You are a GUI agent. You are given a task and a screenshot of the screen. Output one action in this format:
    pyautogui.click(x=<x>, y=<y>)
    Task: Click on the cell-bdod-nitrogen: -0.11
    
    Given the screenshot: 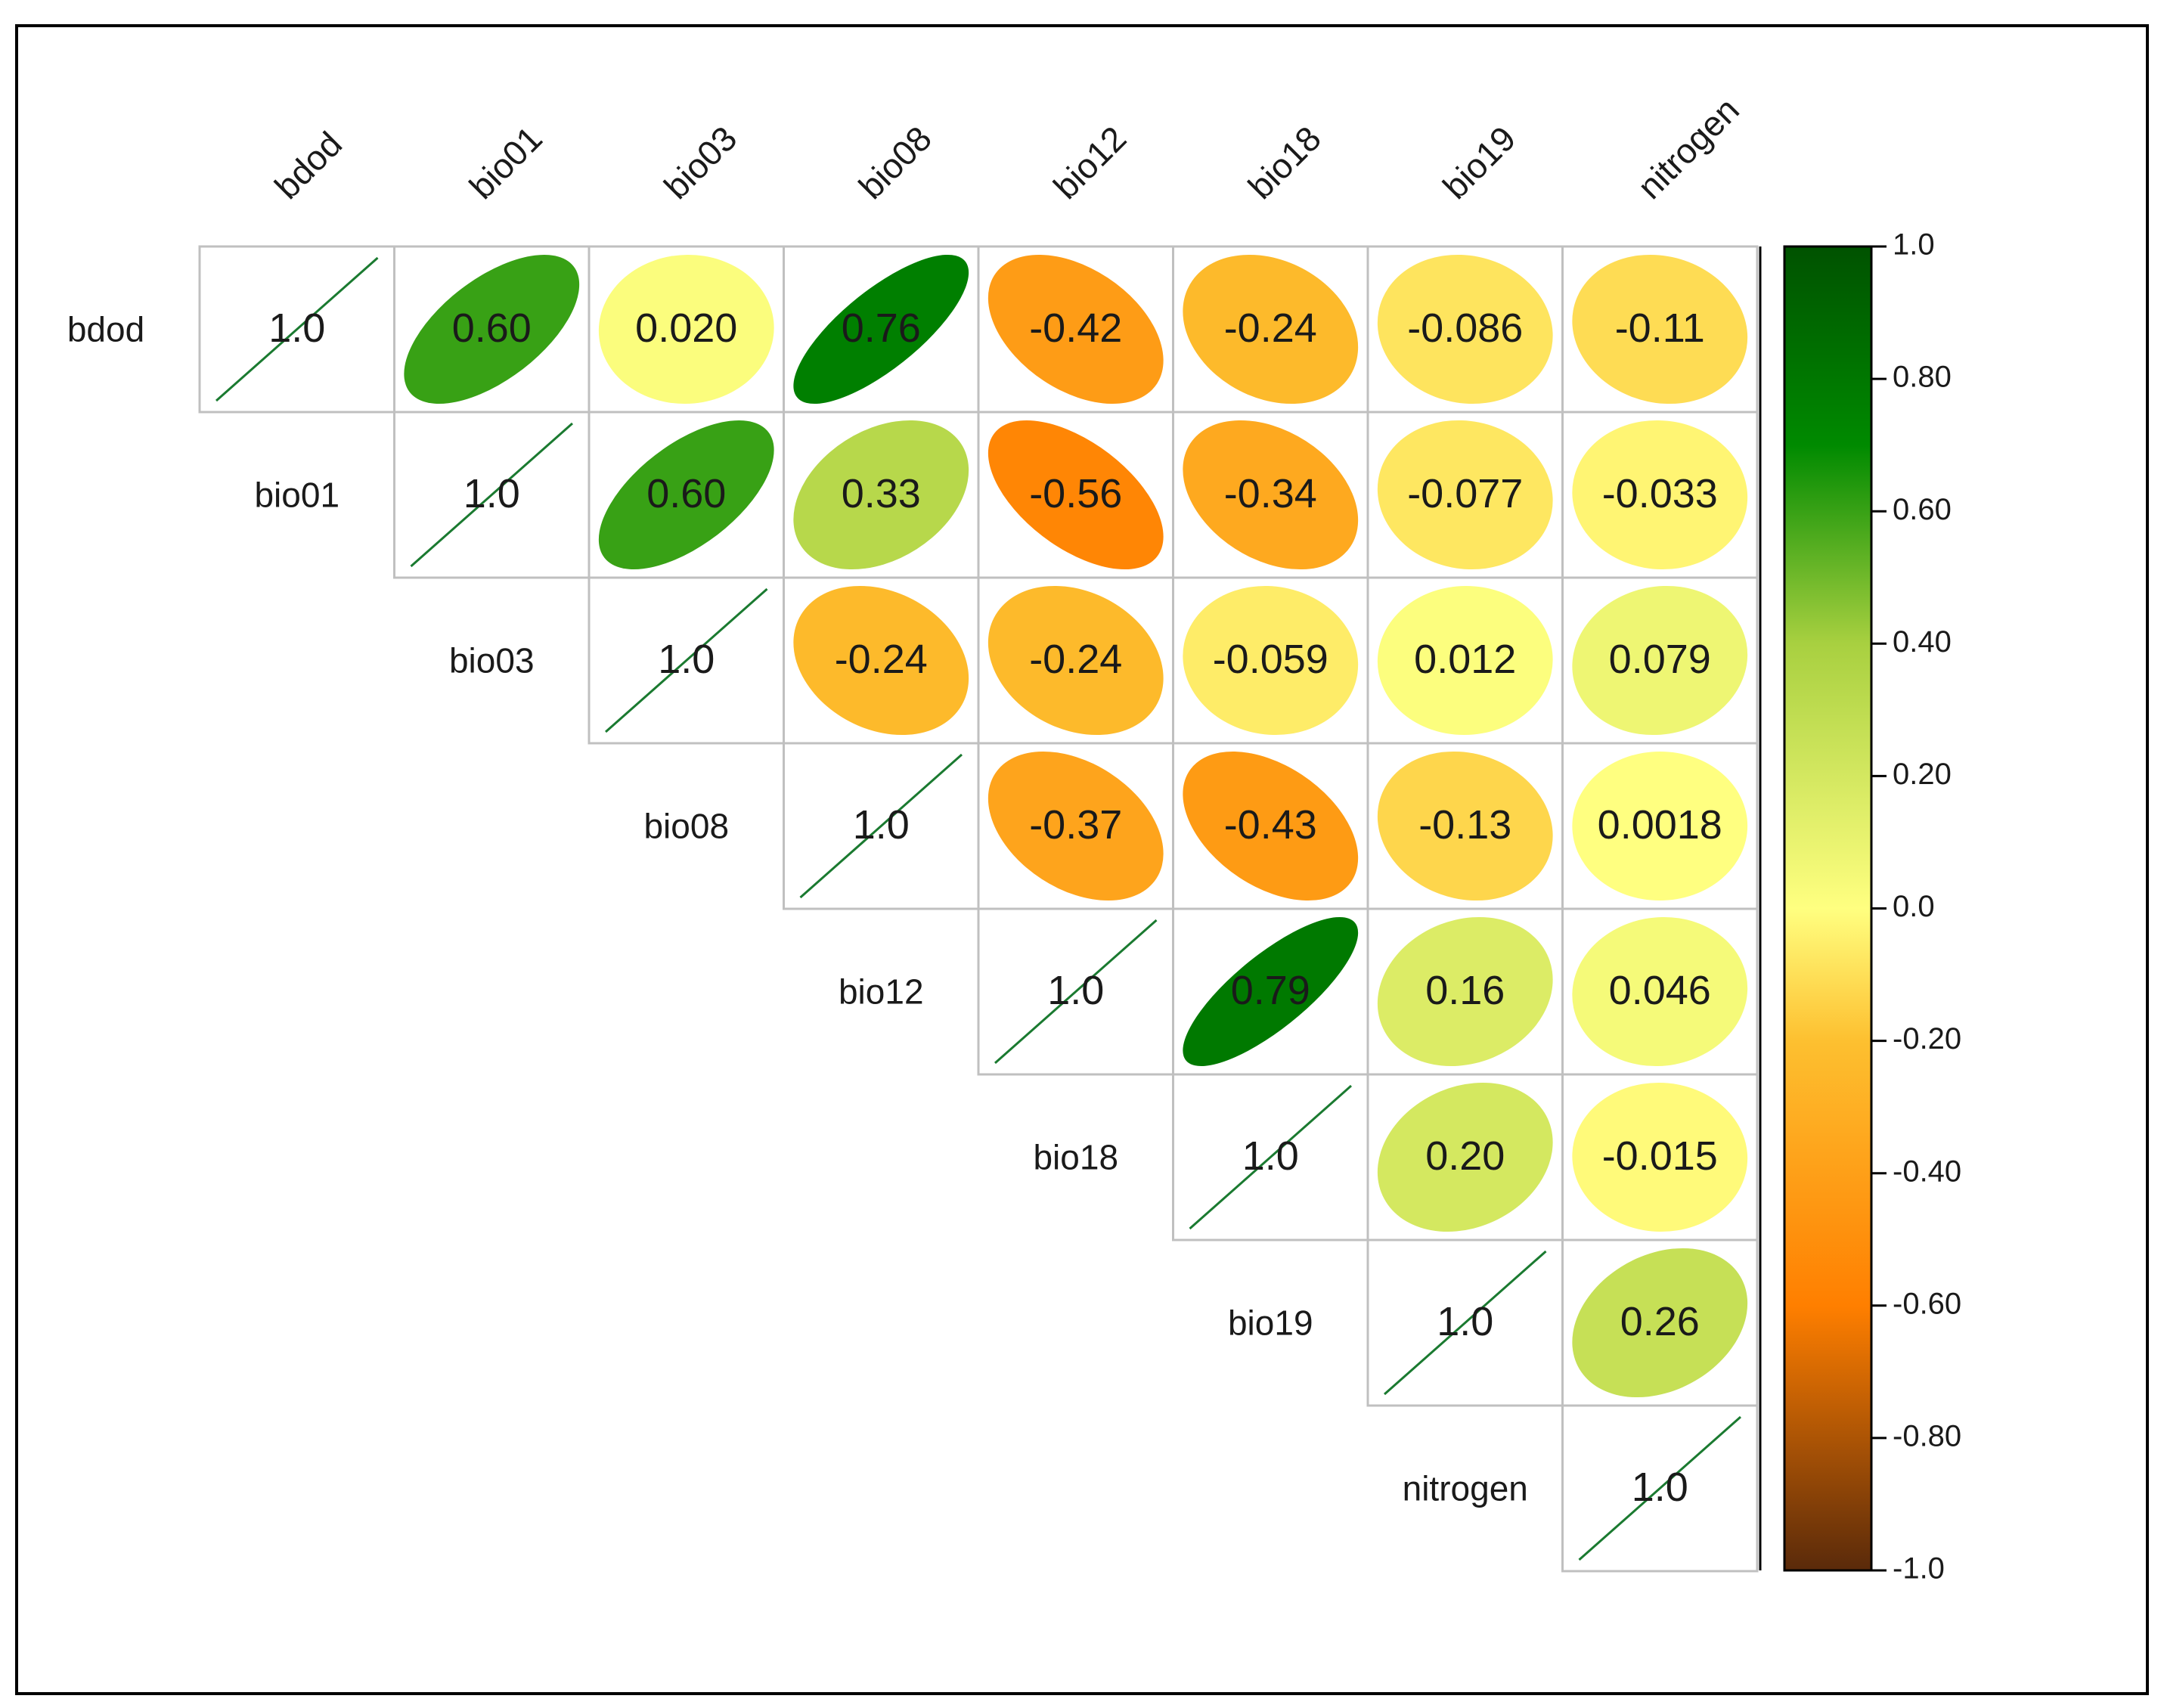 What is the action you would take?
    pyautogui.click(x=1660, y=329)
    